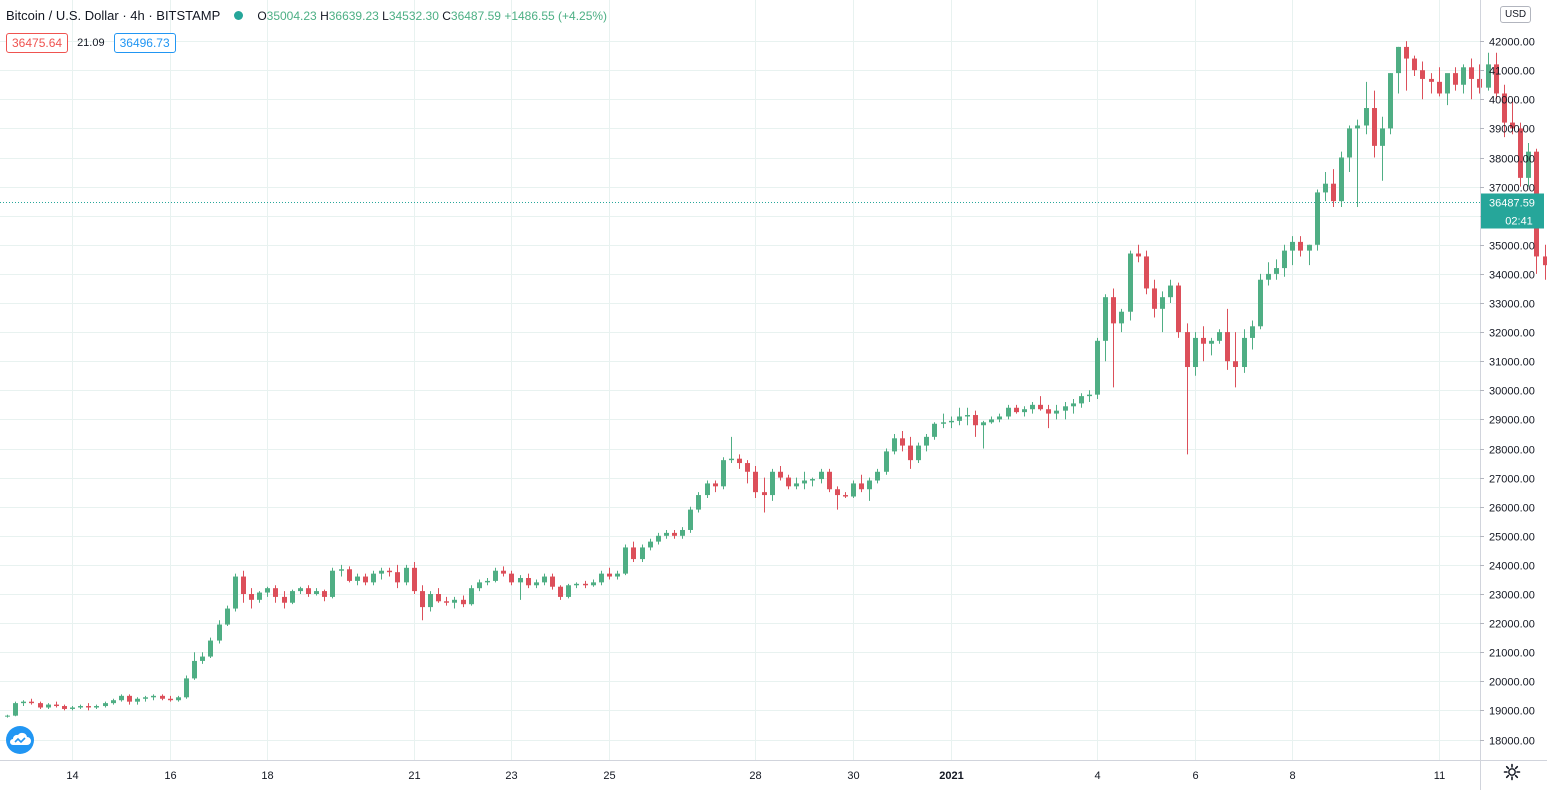 The height and width of the screenshot is (790, 1547). What do you see at coordinates (20, 740) in the screenshot?
I see `tradingview-cloud-icon` at bounding box center [20, 740].